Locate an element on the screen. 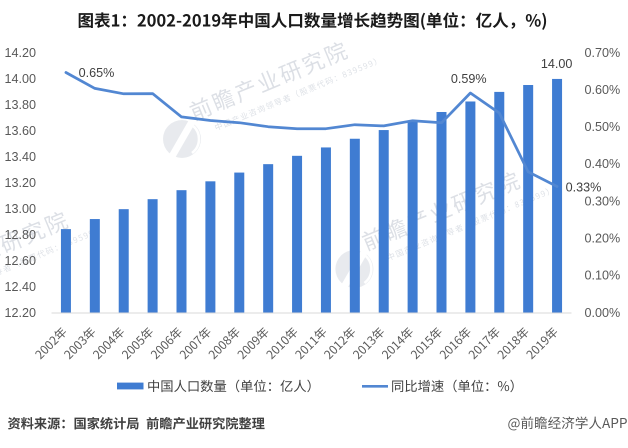 This screenshot has height=448, width=628. svg-text: 0.65% is located at coordinates (97, 73).